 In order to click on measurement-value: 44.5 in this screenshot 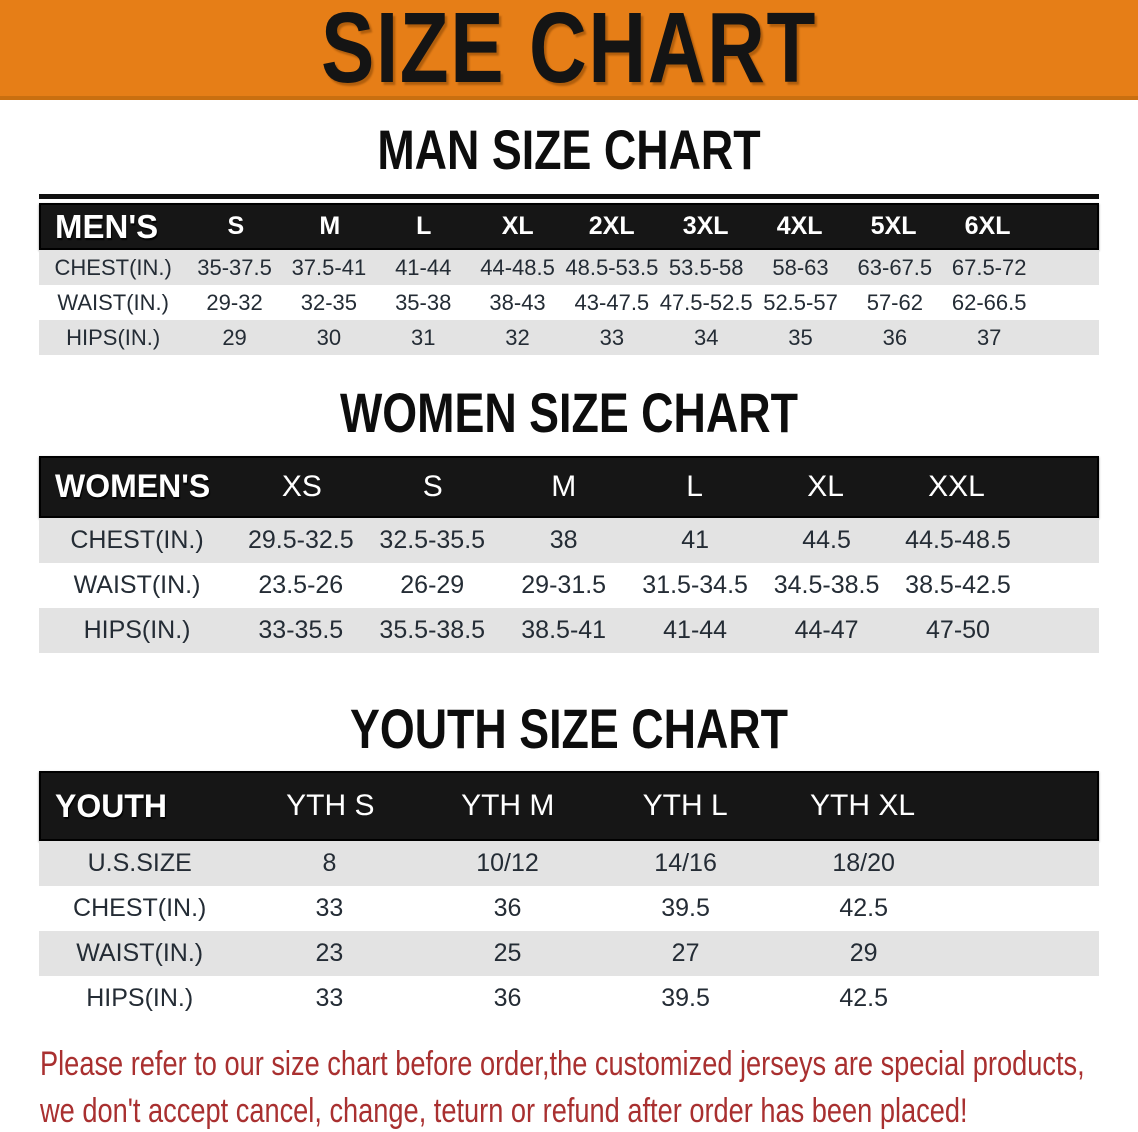, I will do `click(826, 539)`.